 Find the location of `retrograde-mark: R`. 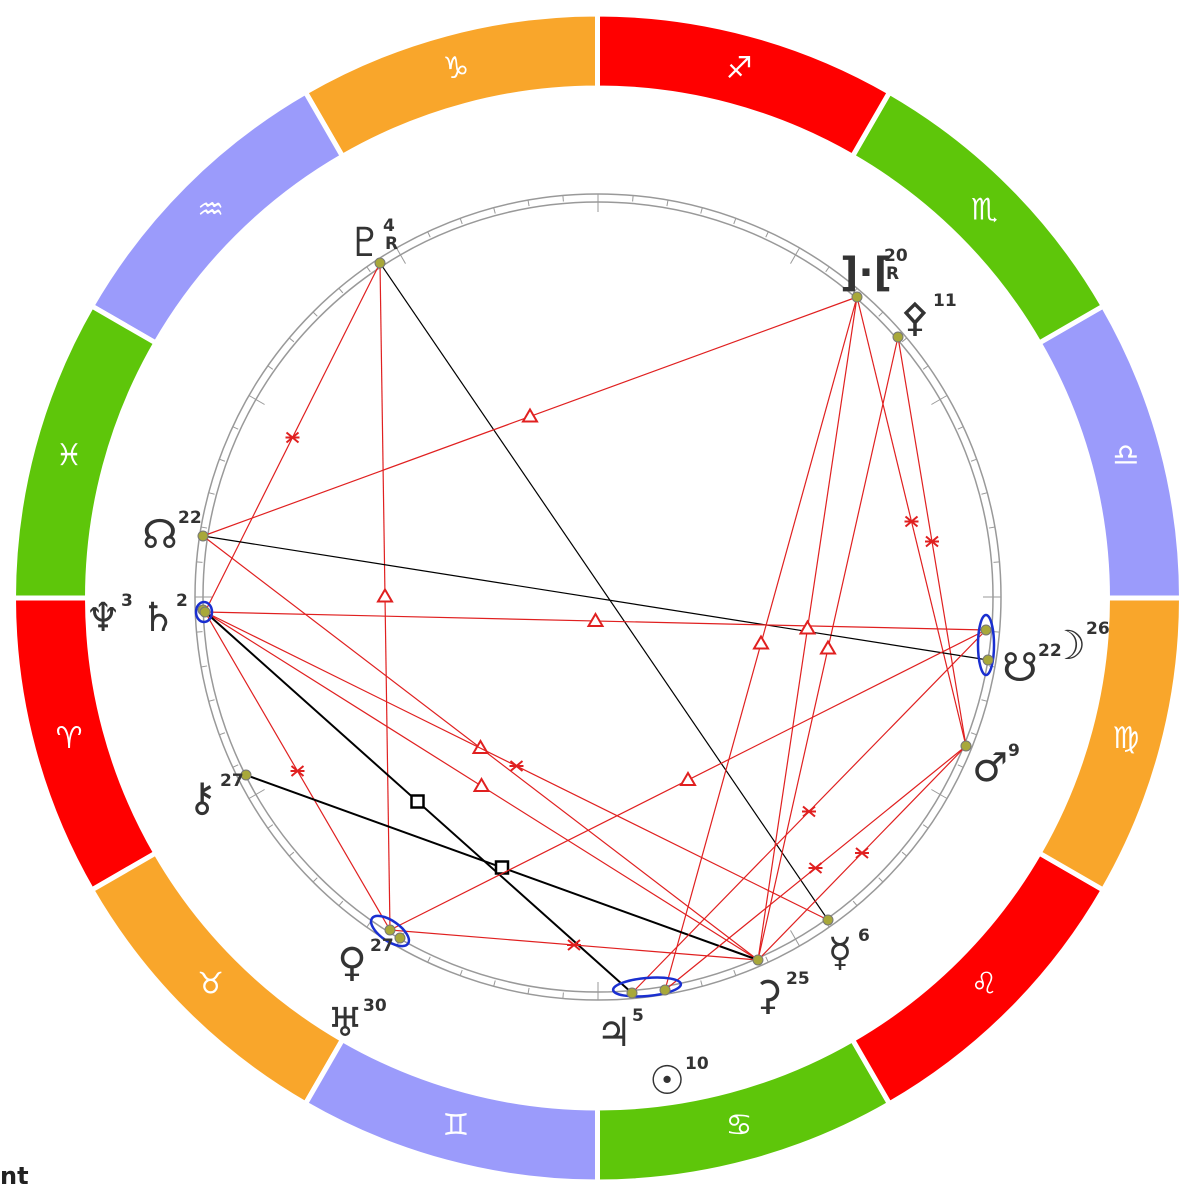

retrograde-mark: R is located at coordinates (391, 244).